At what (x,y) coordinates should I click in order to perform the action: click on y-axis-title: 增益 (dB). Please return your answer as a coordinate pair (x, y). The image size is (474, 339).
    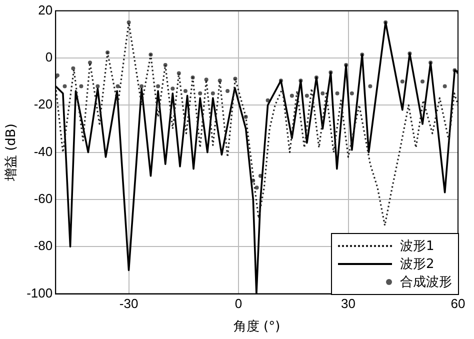
    Looking at the image, I should click on (12, 153).